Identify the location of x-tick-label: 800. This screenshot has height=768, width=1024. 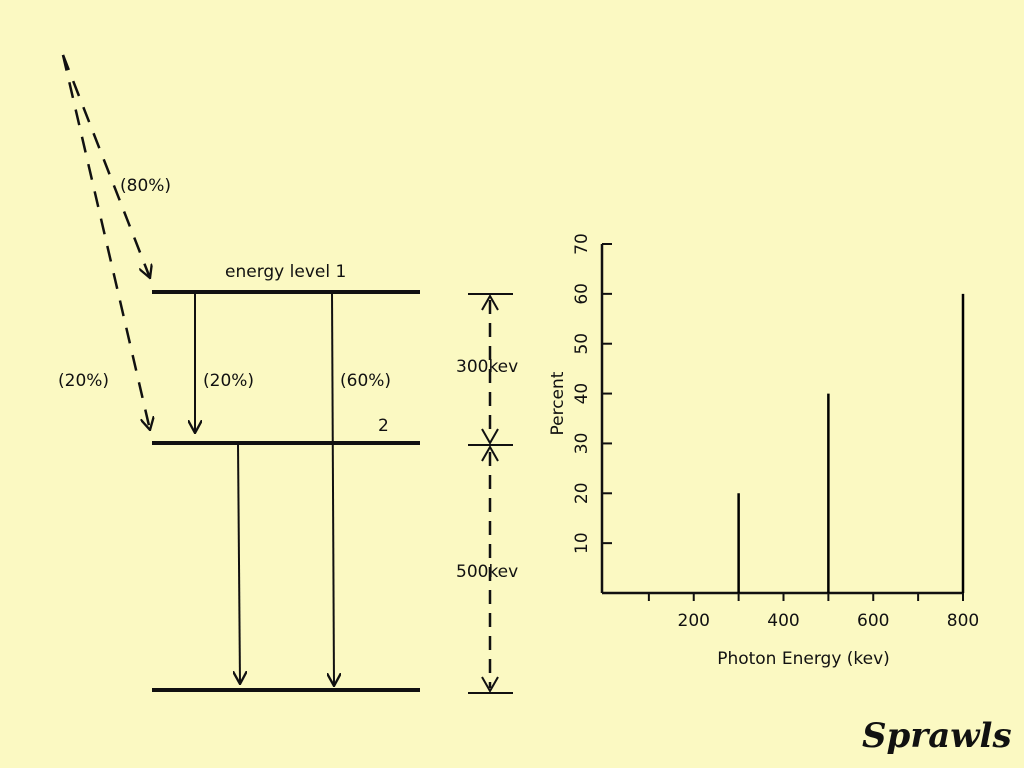
(963, 621).